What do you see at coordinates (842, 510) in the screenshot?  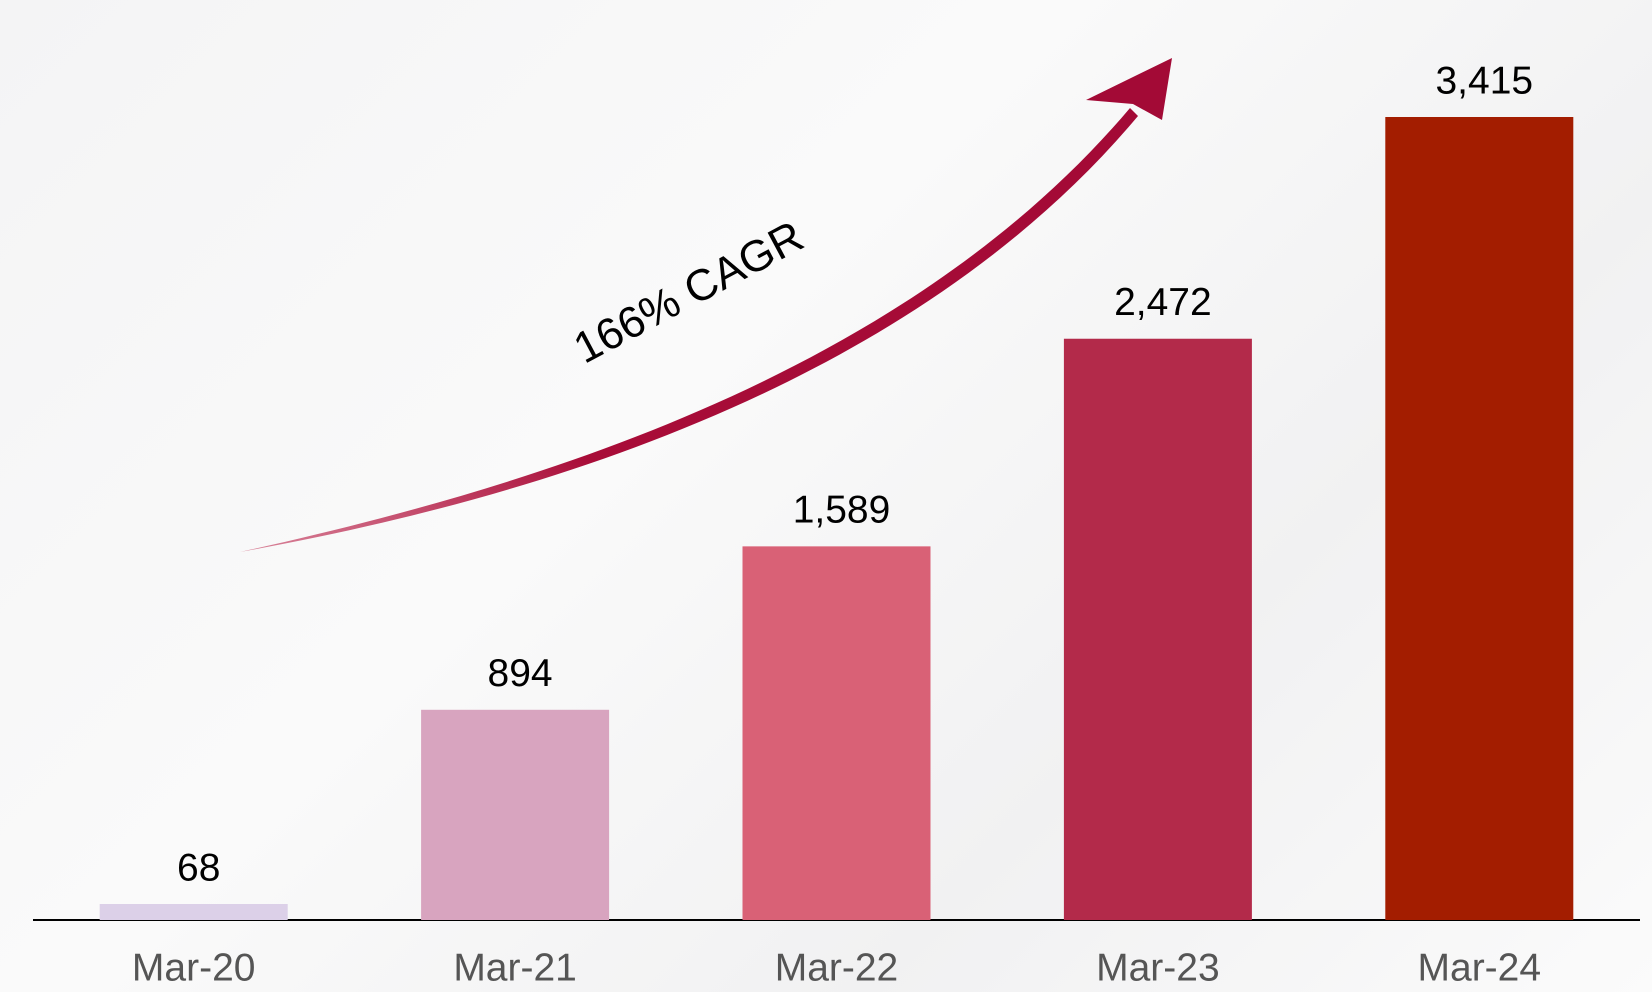 I see `value-label: 1,589` at bounding box center [842, 510].